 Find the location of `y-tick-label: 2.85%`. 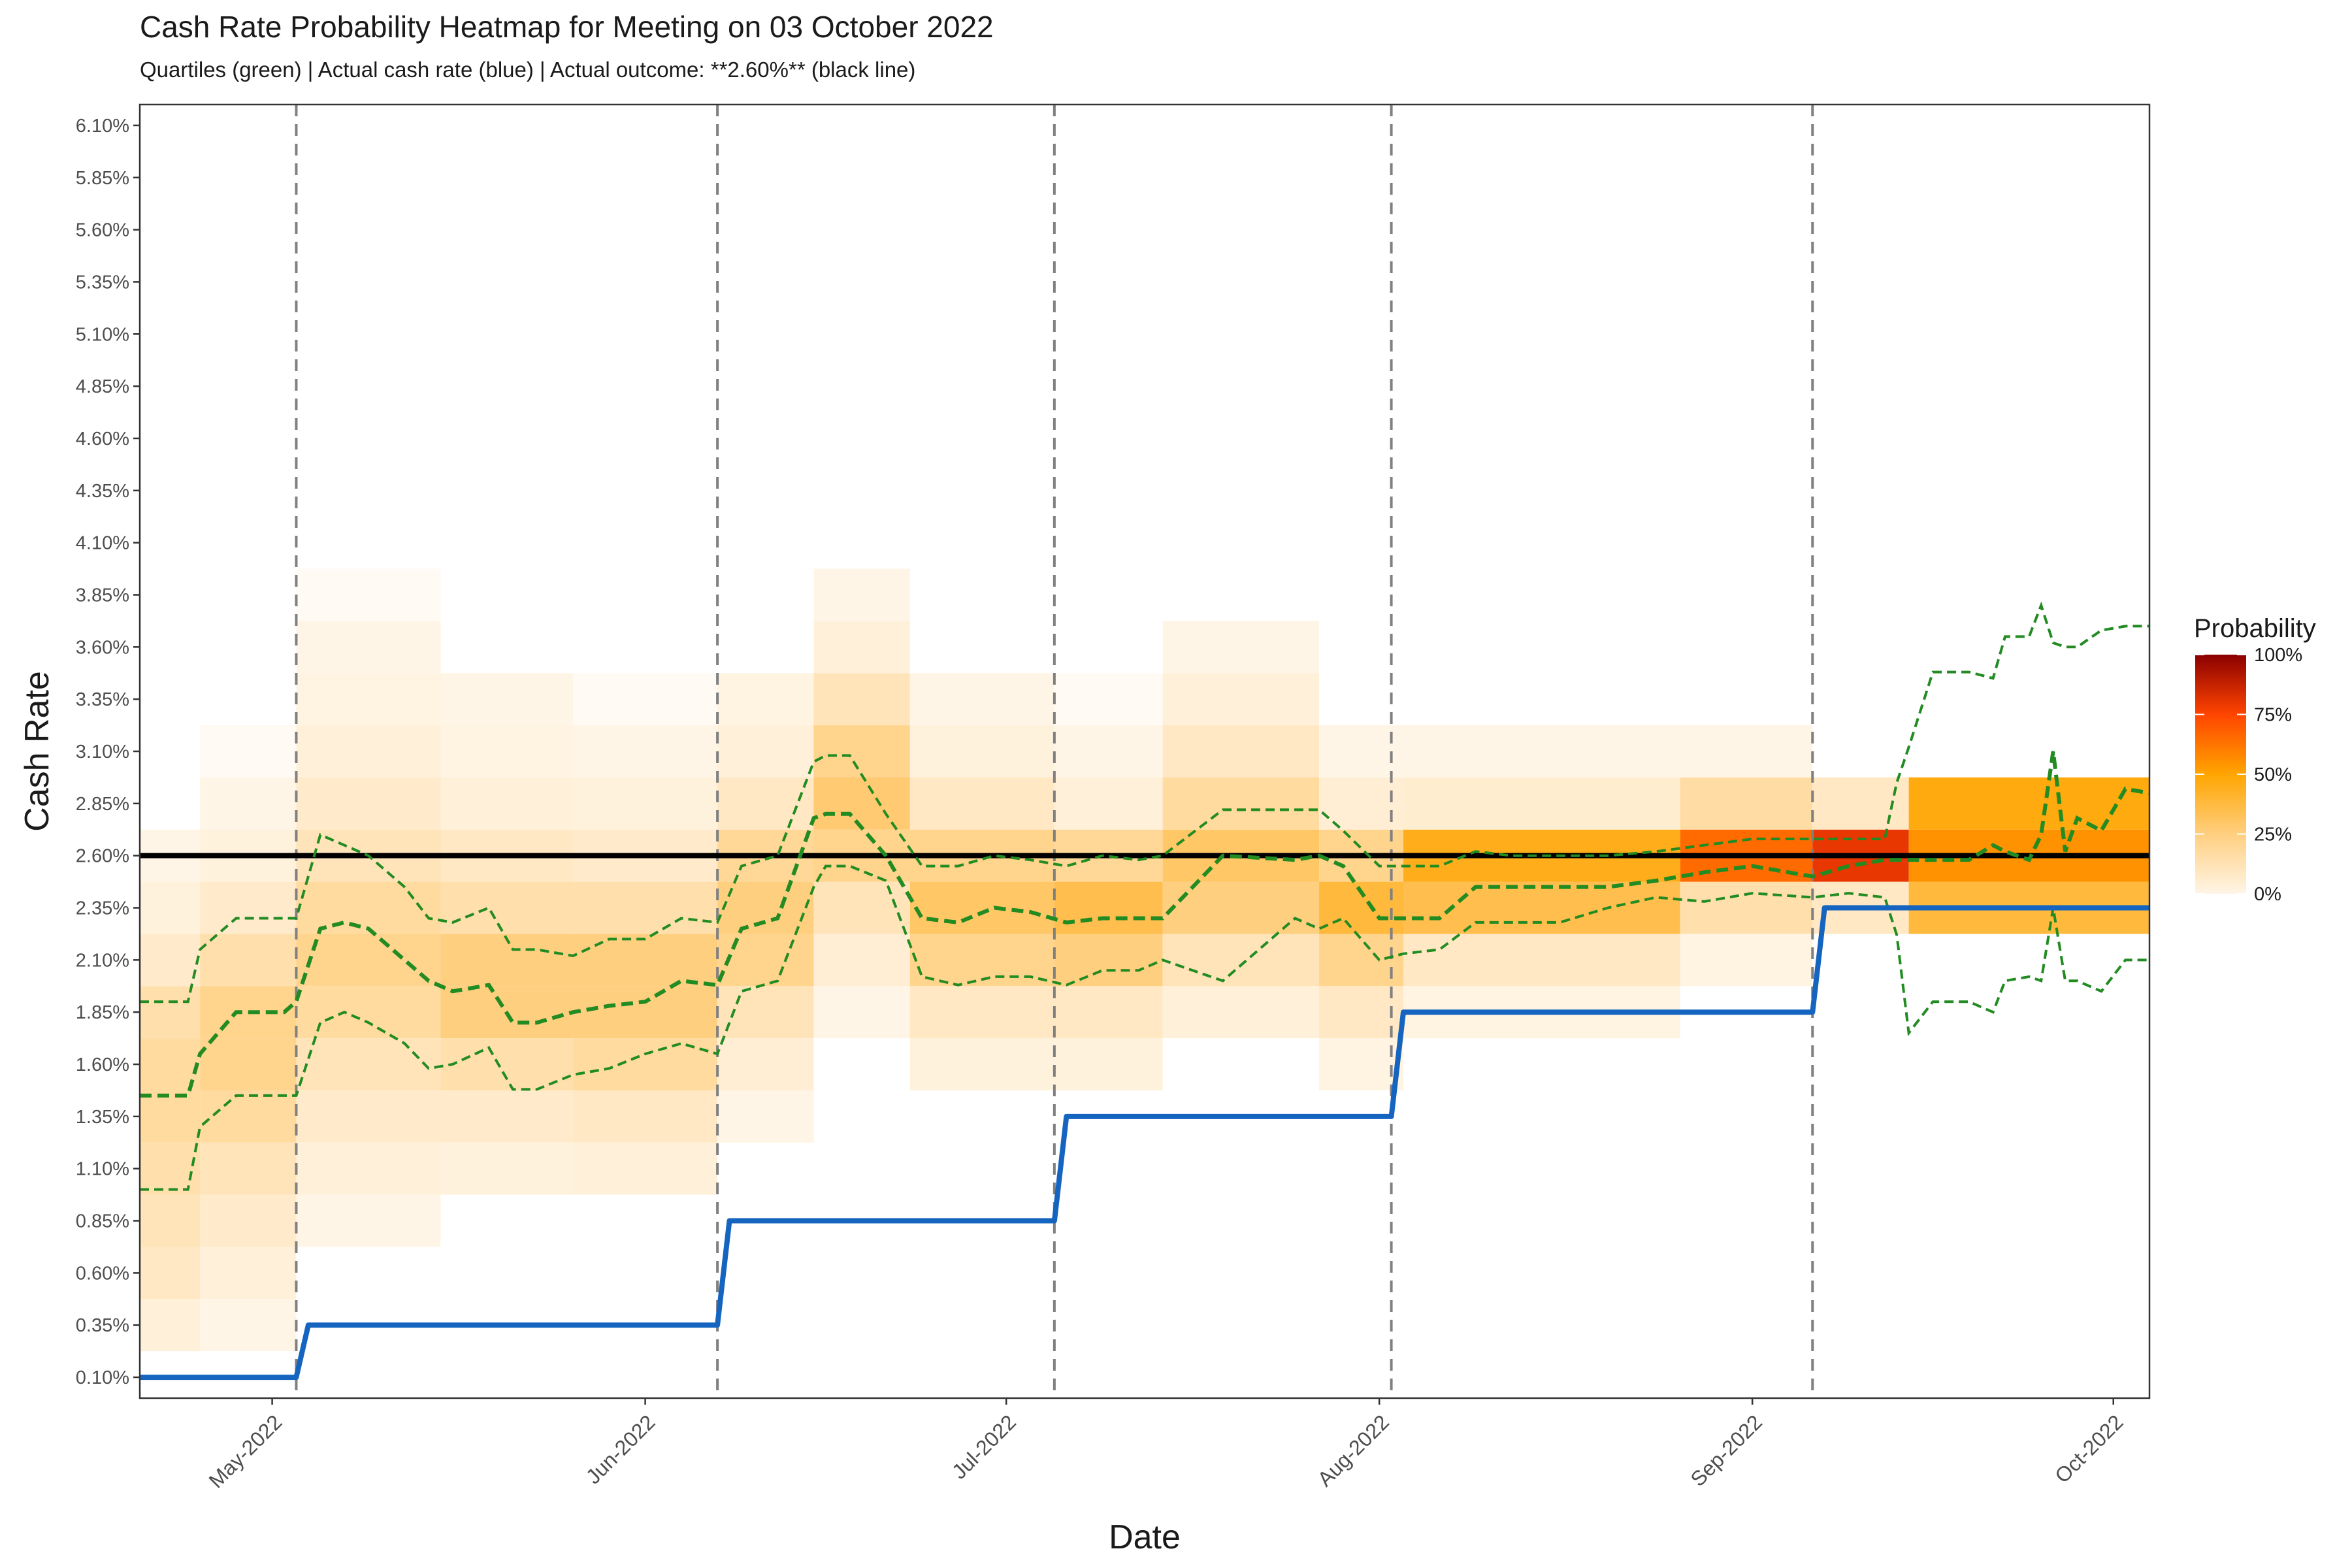

y-tick-label: 2.85% is located at coordinates (102, 804).